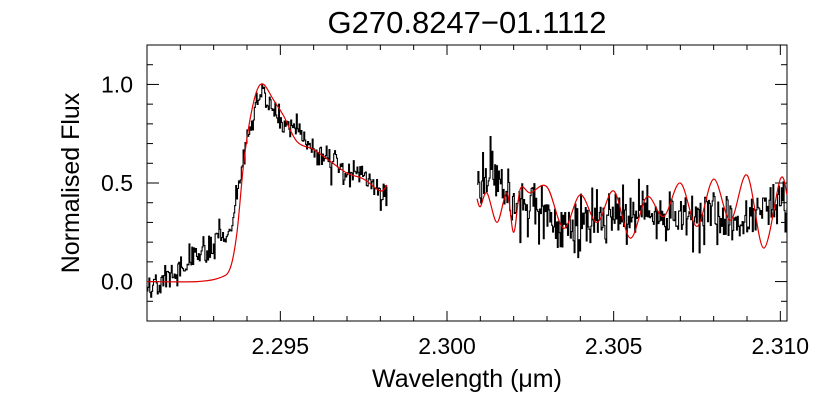  I want to click on y-tick-label: 1.0, so click(117, 84).